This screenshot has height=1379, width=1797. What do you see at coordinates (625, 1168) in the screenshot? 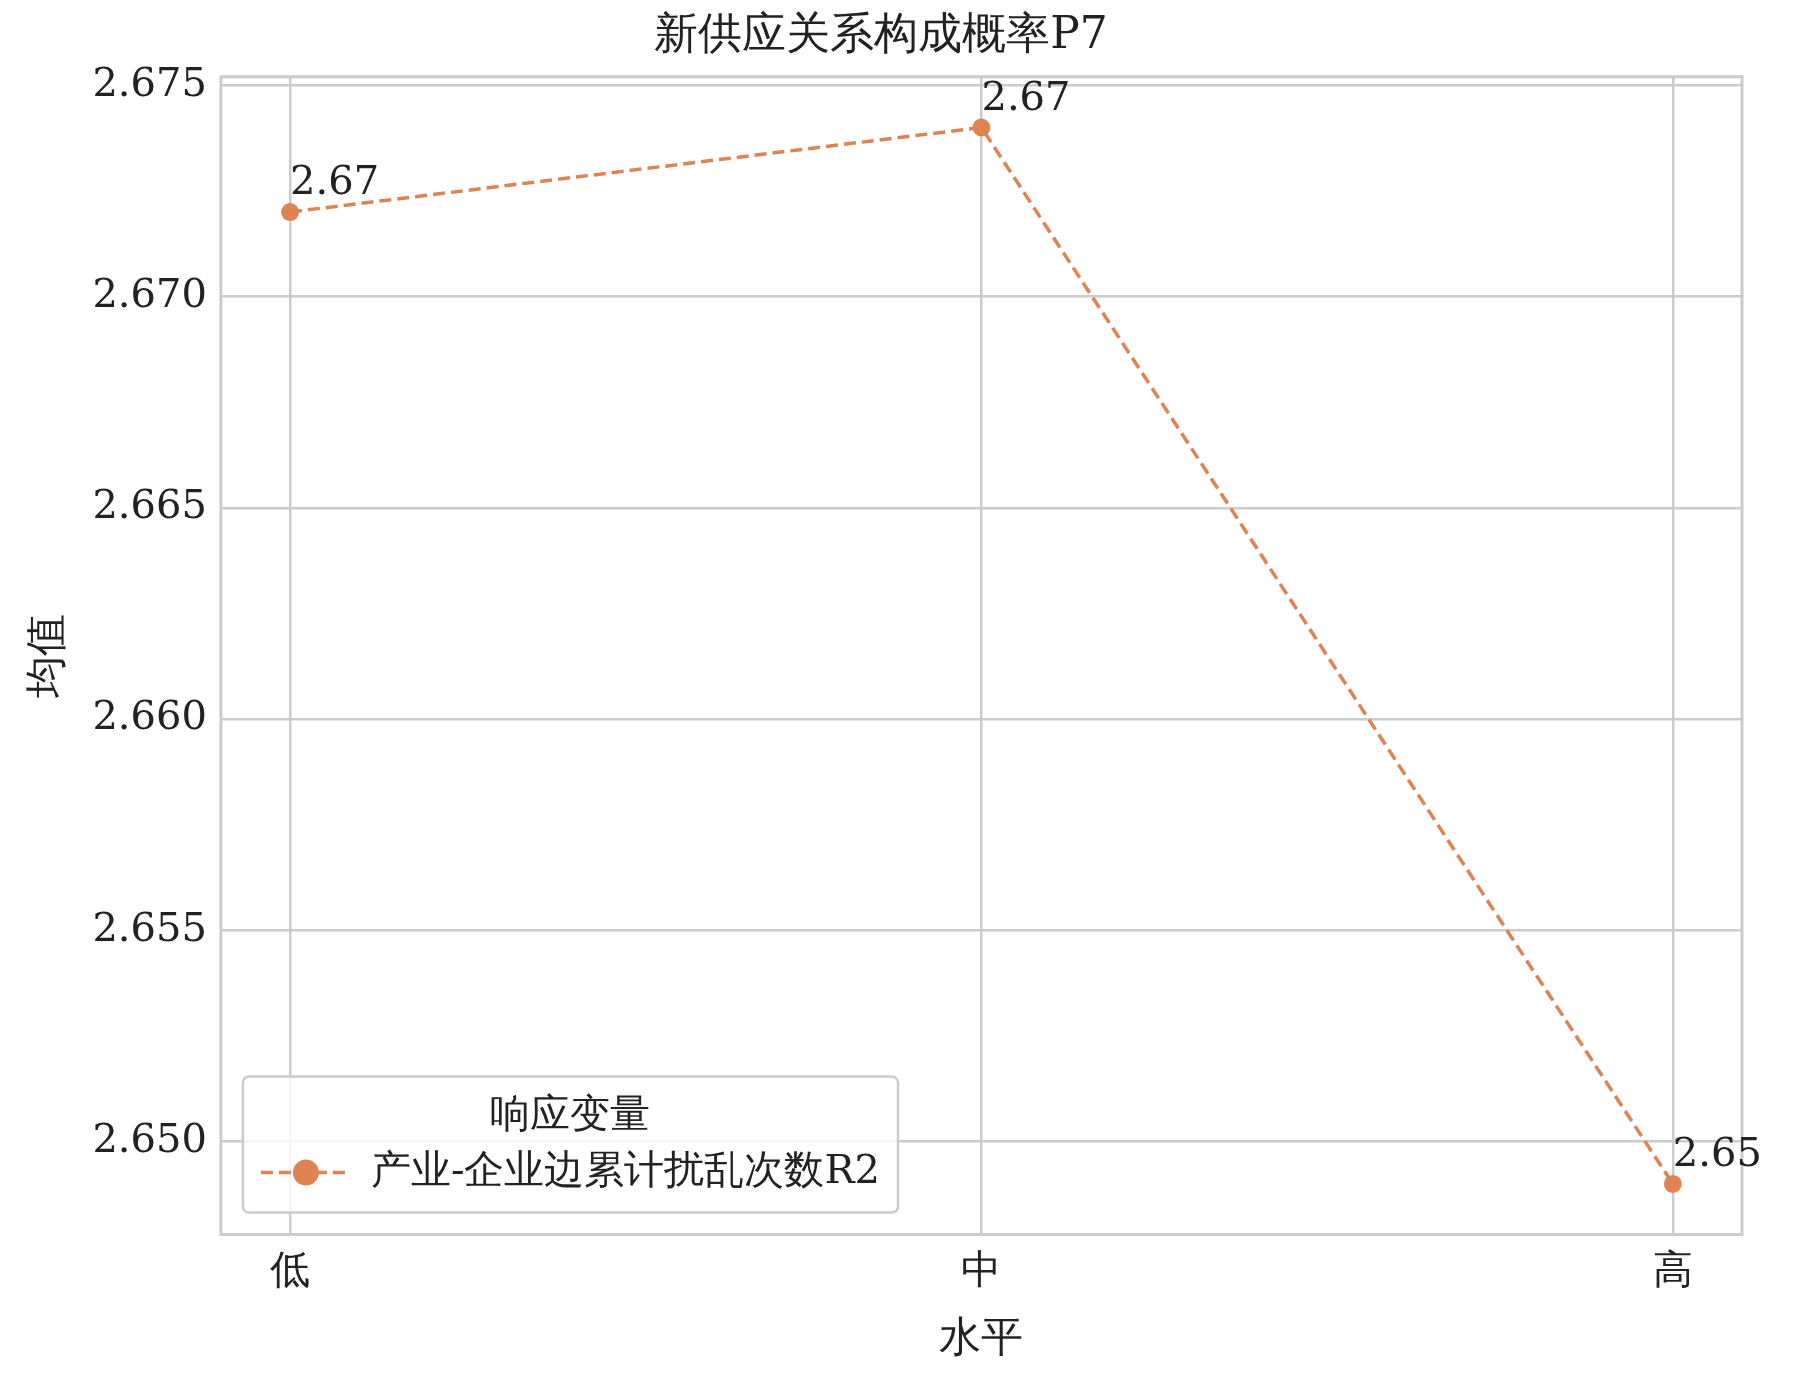
I see `legend-label: 产业-企业边累计扰乱次数R2` at bounding box center [625, 1168].